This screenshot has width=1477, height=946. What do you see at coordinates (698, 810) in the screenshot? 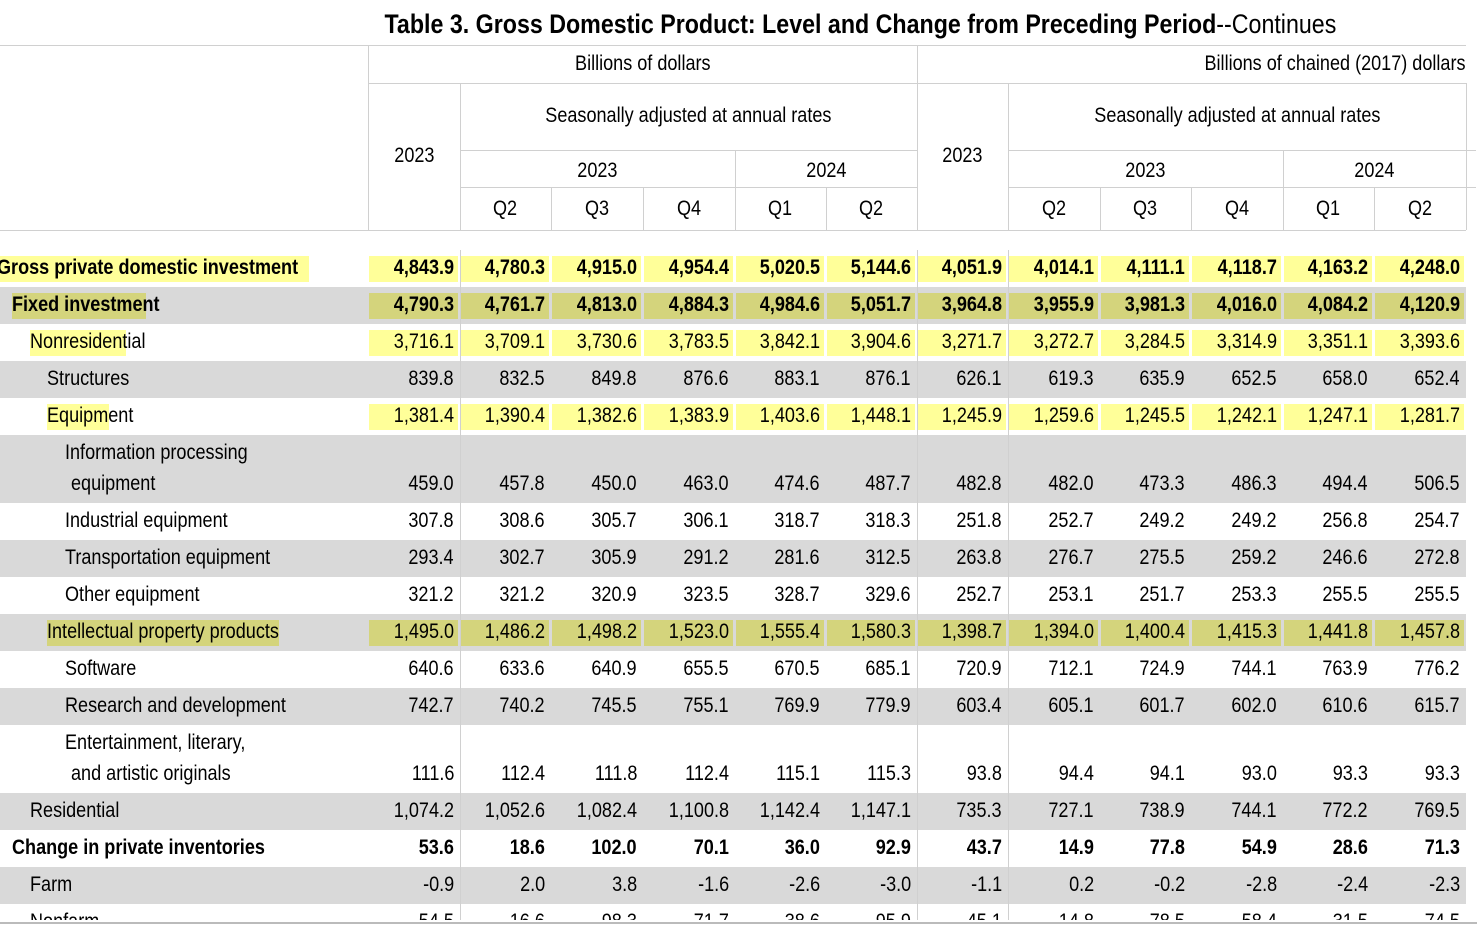
I see `text: 1,100.8` at bounding box center [698, 810].